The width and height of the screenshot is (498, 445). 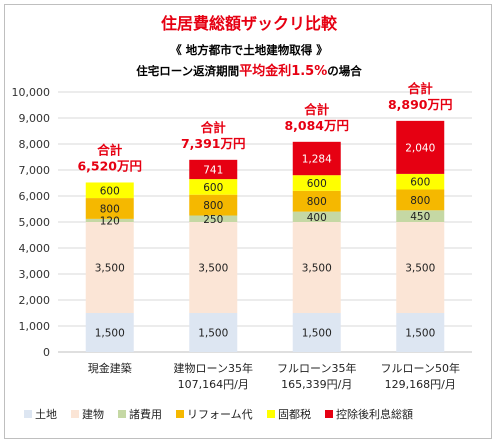 What do you see at coordinates (316, 384) in the screenshot?
I see `category-sublabel: 165,339円/月` at bounding box center [316, 384].